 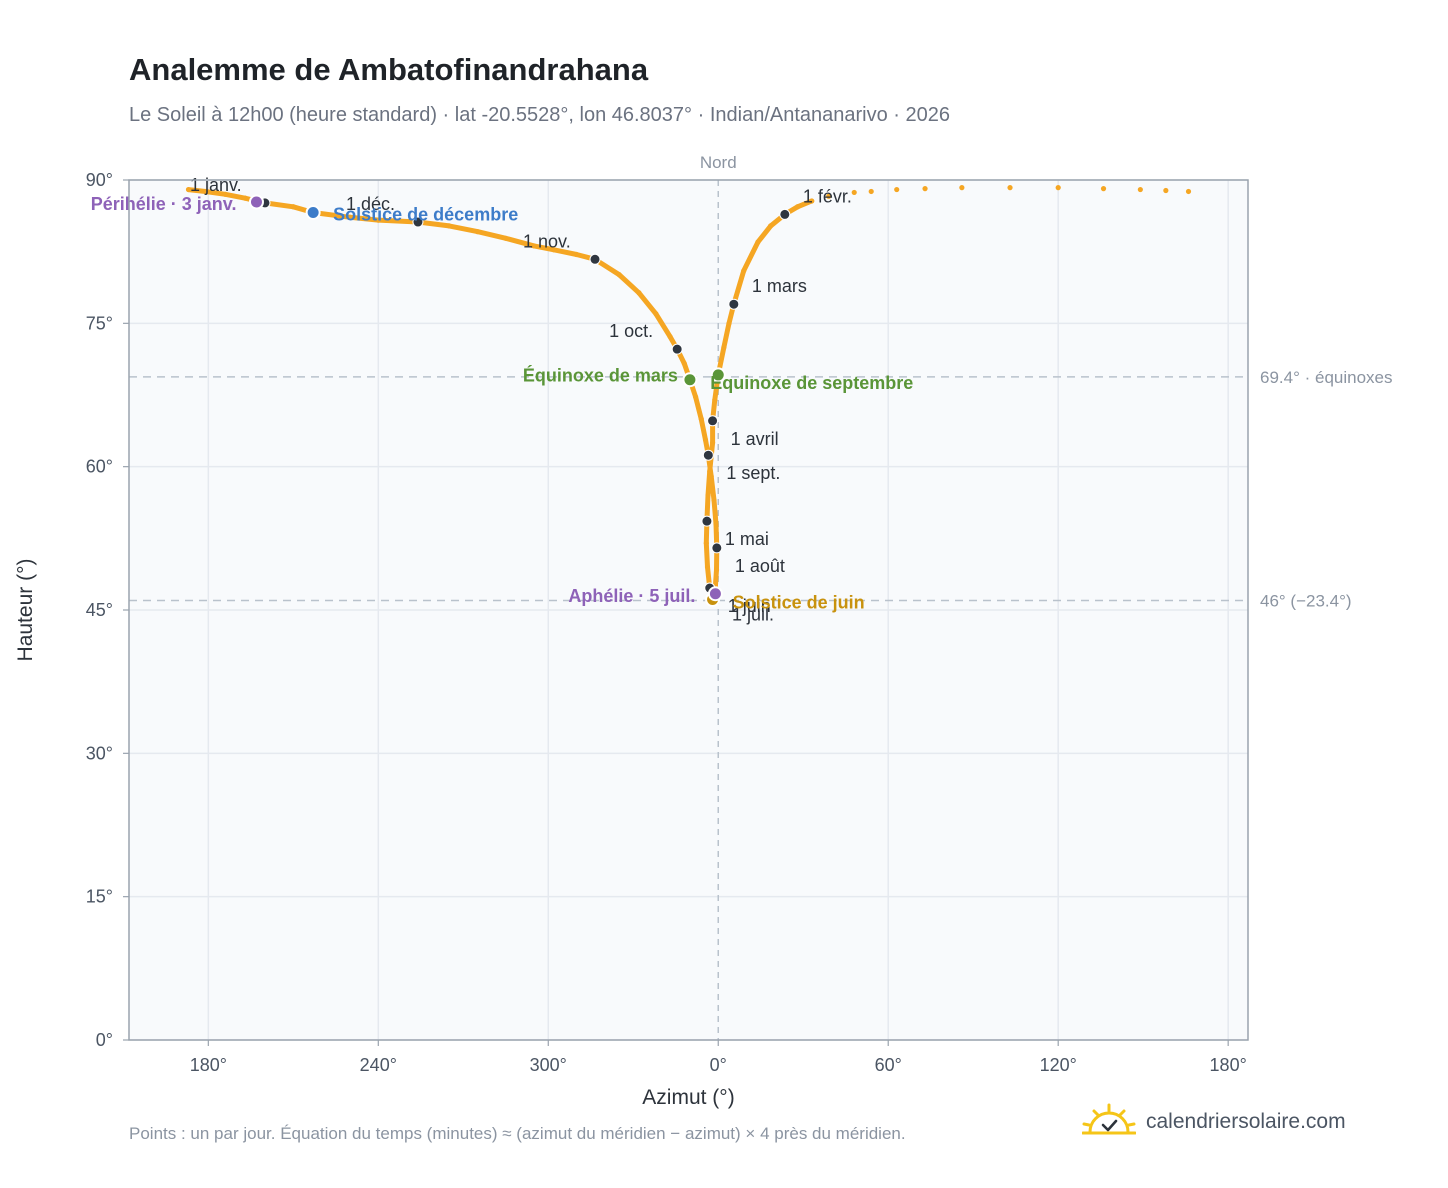 What do you see at coordinates (718, 162) in the screenshot?
I see `north-label: Nord` at bounding box center [718, 162].